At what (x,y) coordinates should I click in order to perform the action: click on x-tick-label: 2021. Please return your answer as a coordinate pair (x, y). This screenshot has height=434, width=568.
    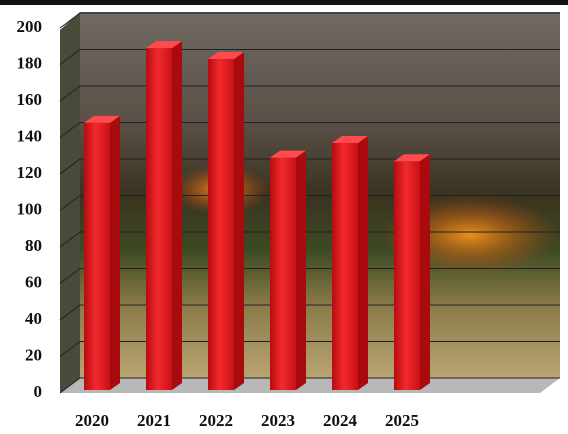
    Looking at the image, I should click on (154, 420).